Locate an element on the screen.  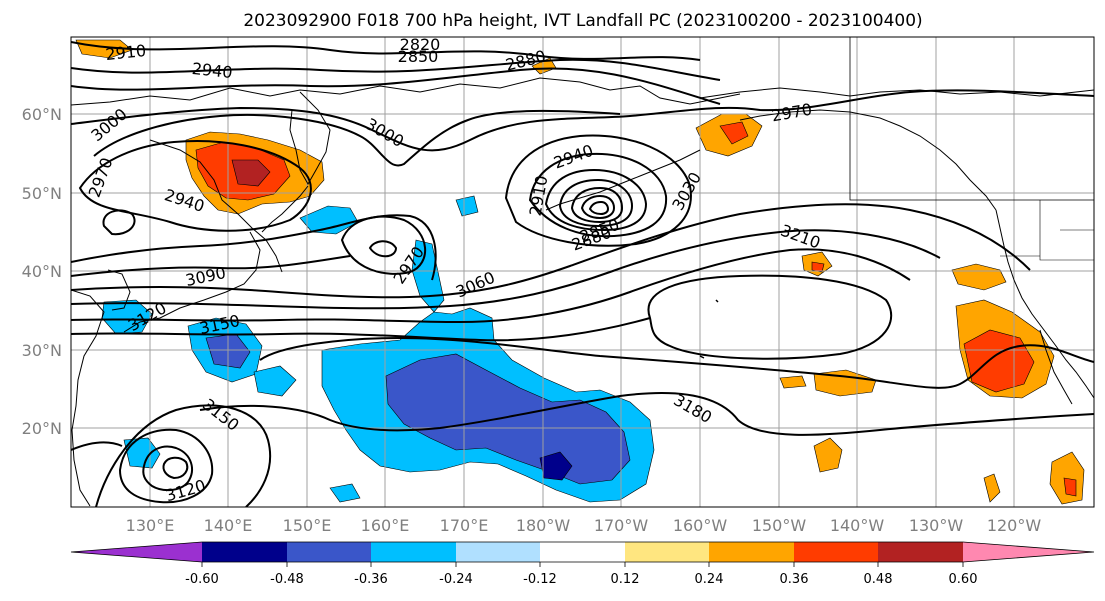
coast-baja is located at coordinates (1056, 367).